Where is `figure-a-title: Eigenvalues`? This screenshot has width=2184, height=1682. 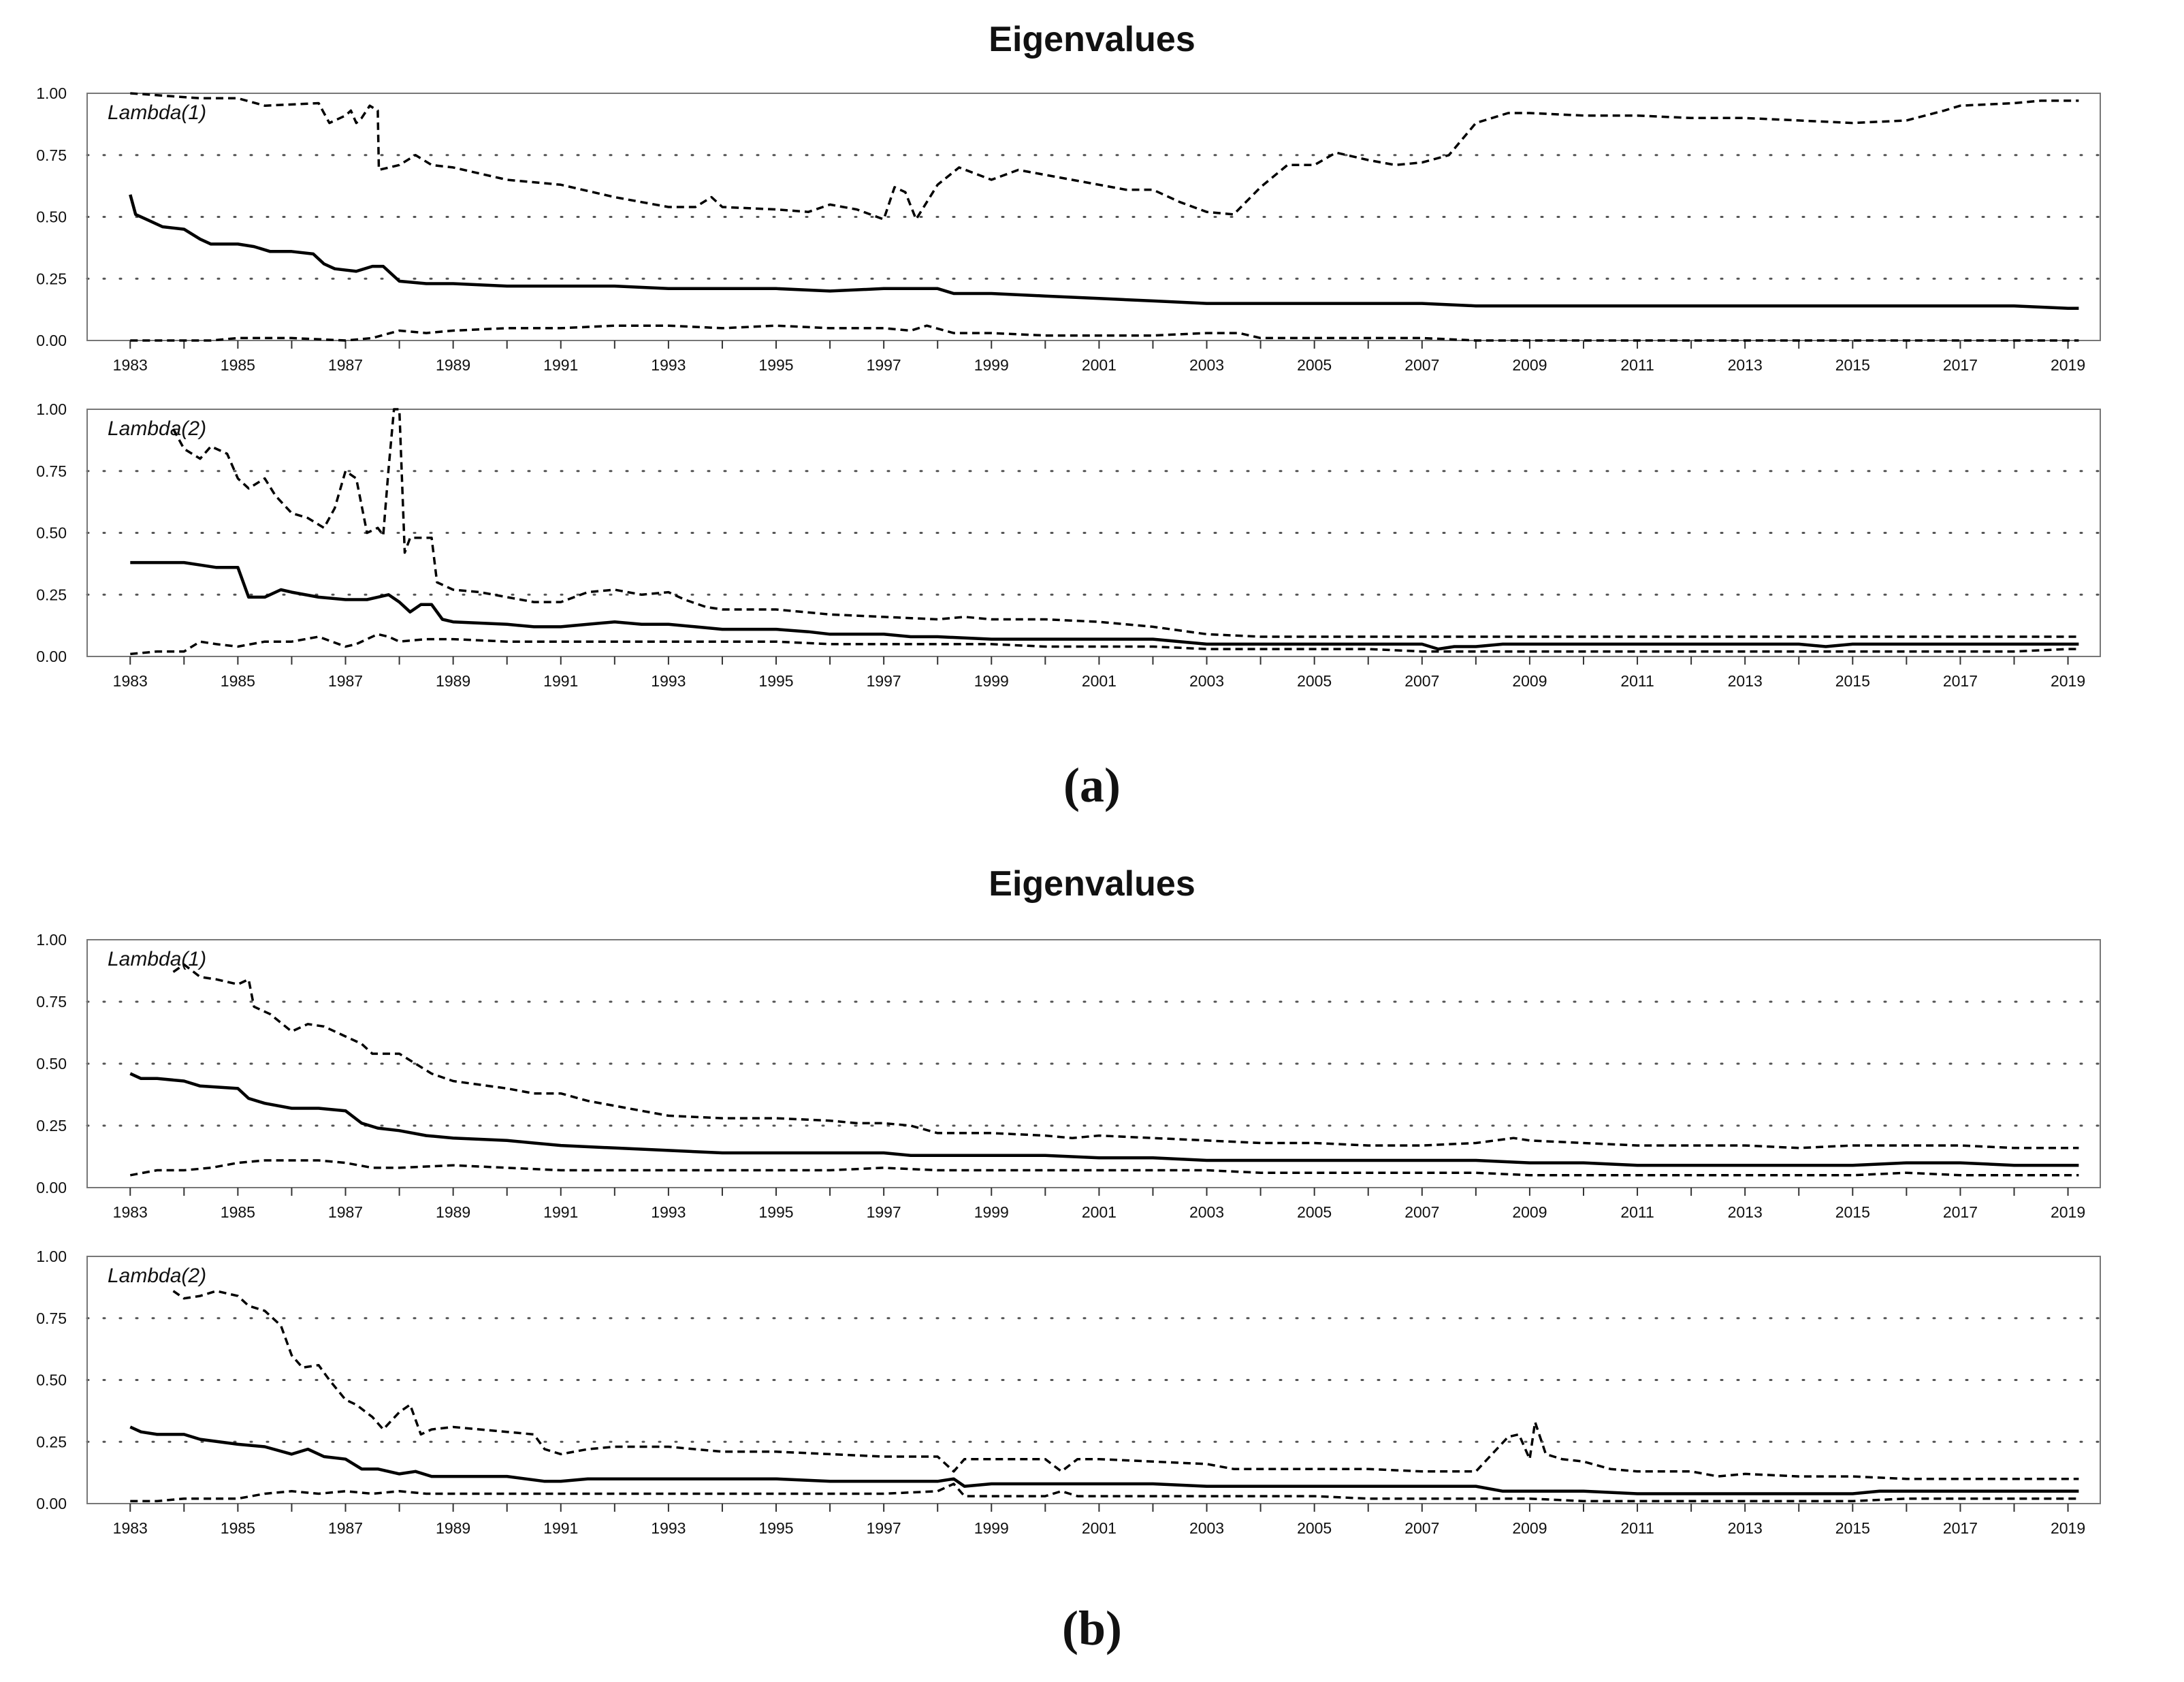
figure-a-title: Eigenvalues is located at coordinates (1092, 39).